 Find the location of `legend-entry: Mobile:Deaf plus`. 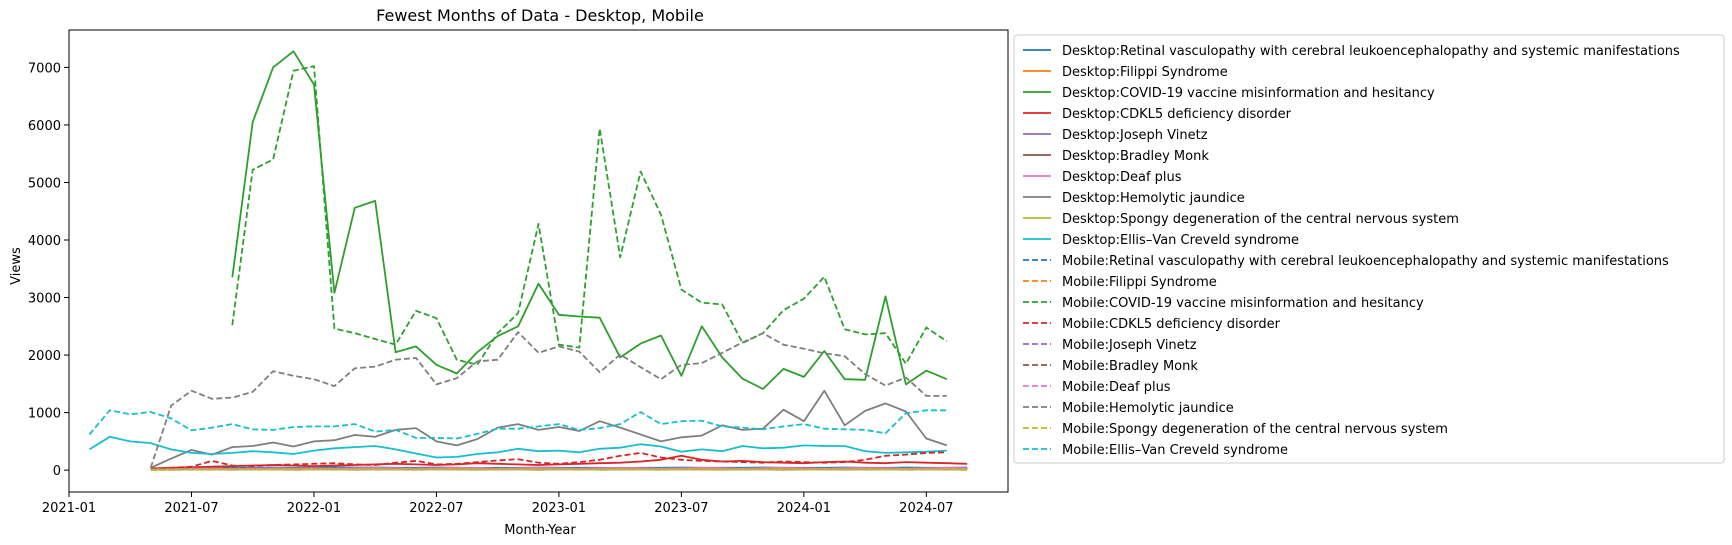

legend-entry: Mobile:Deaf plus is located at coordinates (1116, 387).